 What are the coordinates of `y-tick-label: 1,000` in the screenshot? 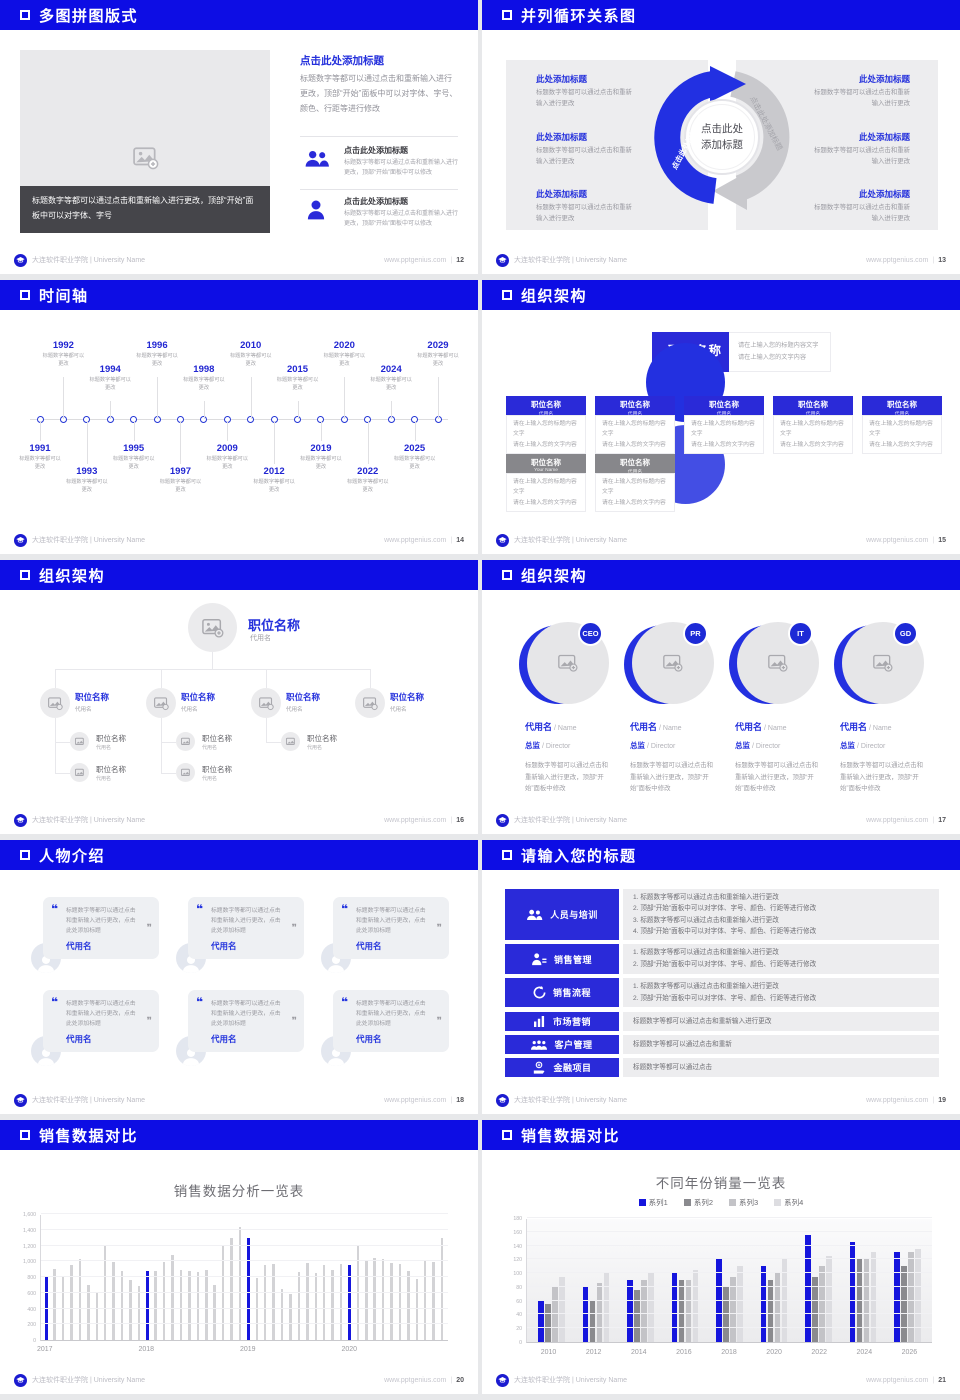 It's located at (29, 1262).